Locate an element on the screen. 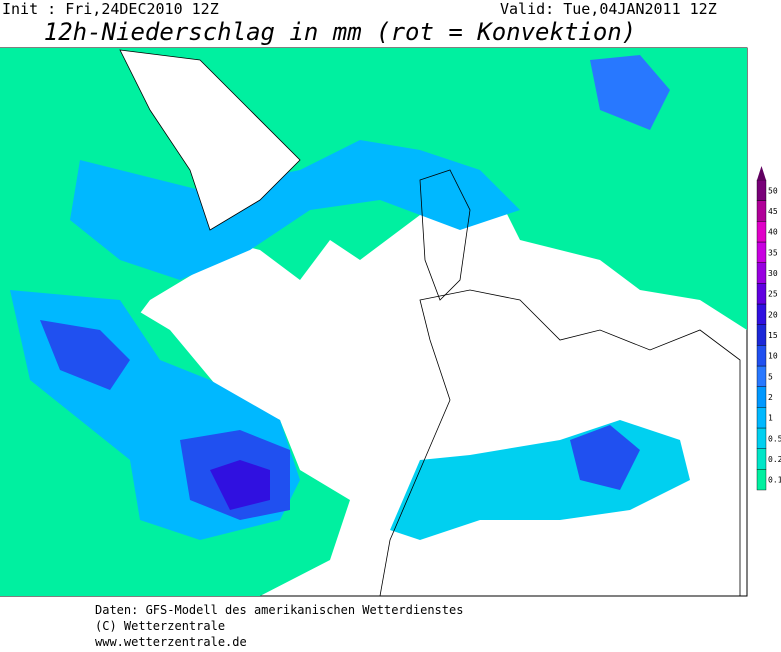 Image resolution: width=781 pixels, height=652 pixels. legend-label: 25 is located at coordinates (773, 294).